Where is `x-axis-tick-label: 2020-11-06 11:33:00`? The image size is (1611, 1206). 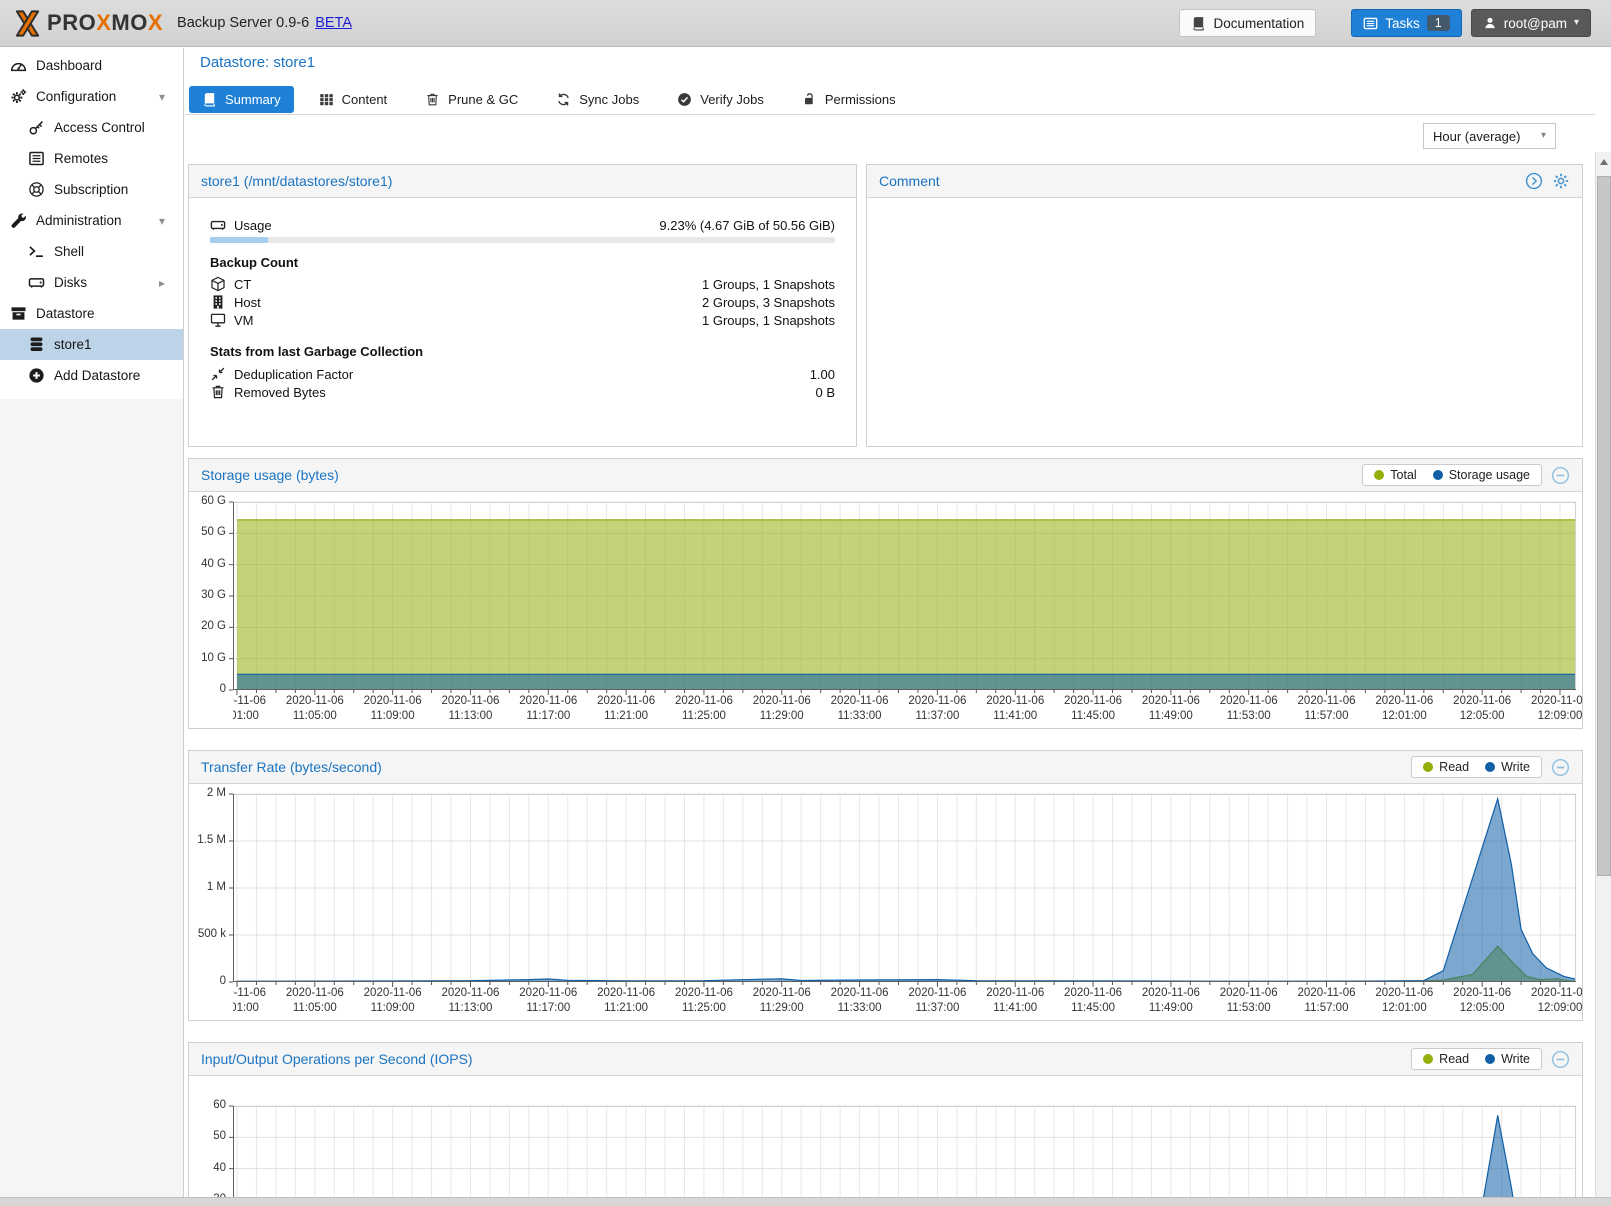 x-axis-tick-label: 2020-11-06 11:33:00 is located at coordinates (860, 1001).